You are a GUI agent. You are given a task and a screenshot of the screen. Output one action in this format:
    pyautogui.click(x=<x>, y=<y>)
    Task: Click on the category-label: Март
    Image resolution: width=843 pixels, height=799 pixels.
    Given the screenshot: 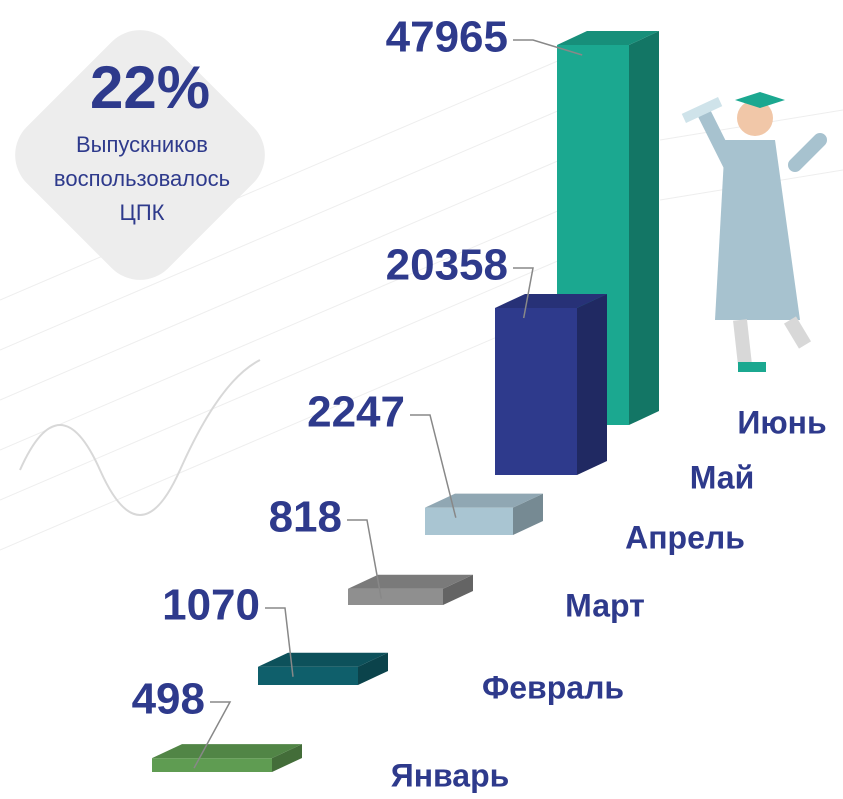 What is the action you would take?
    pyautogui.click(x=605, y=605)
    